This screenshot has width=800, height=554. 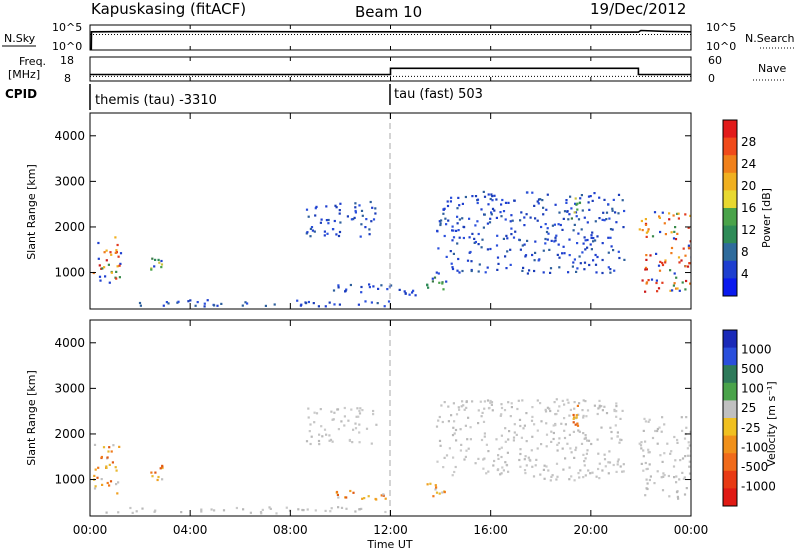 What do you see at coordinates (748, 164) in the screenshot?
I see `power-colorbar-tick: 24` at bounding box center [748, 164].